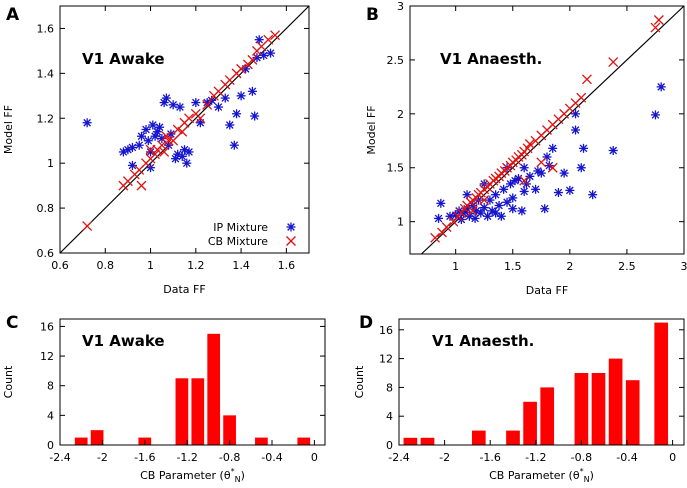 This screenshot has width=687, height=488. I want to click on x-axis-label: CB Parameter (θ*N), so click(192, 475).